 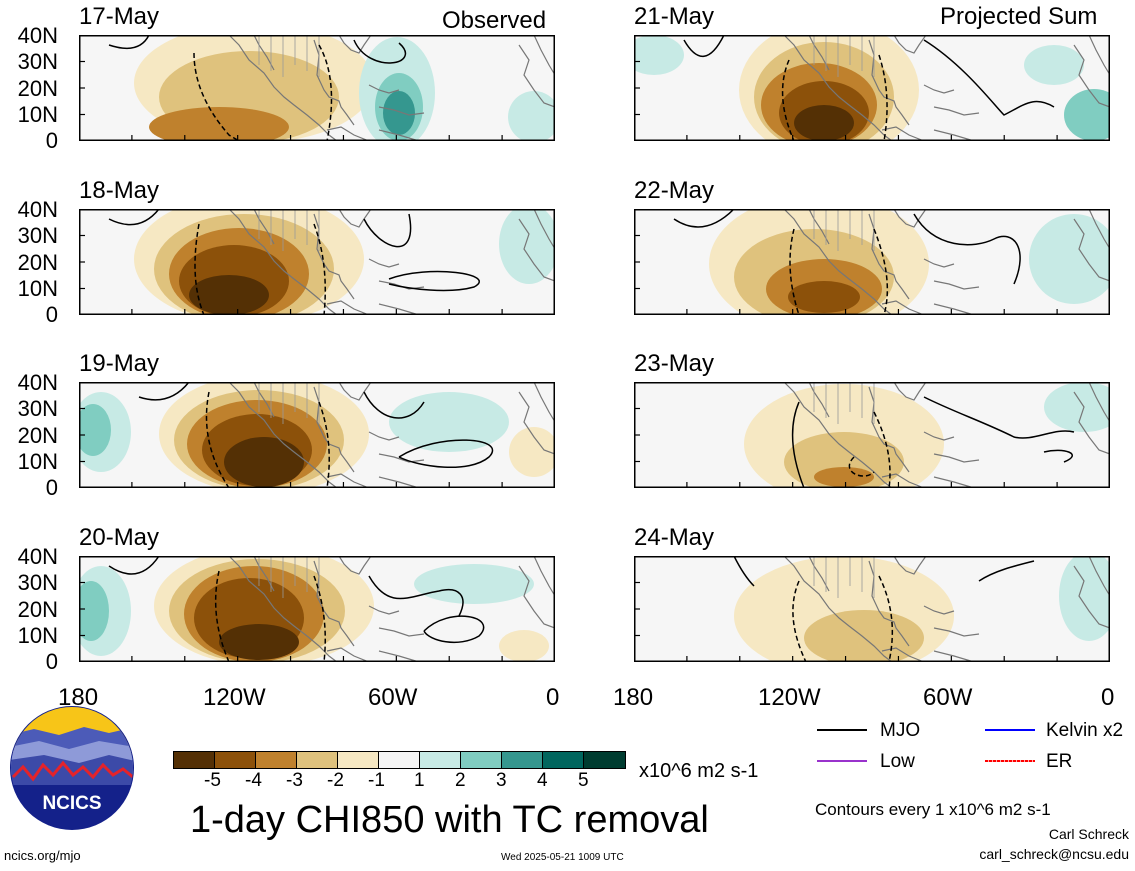 I want to click on panel-date: 22-May, so click(x=674, y=190).